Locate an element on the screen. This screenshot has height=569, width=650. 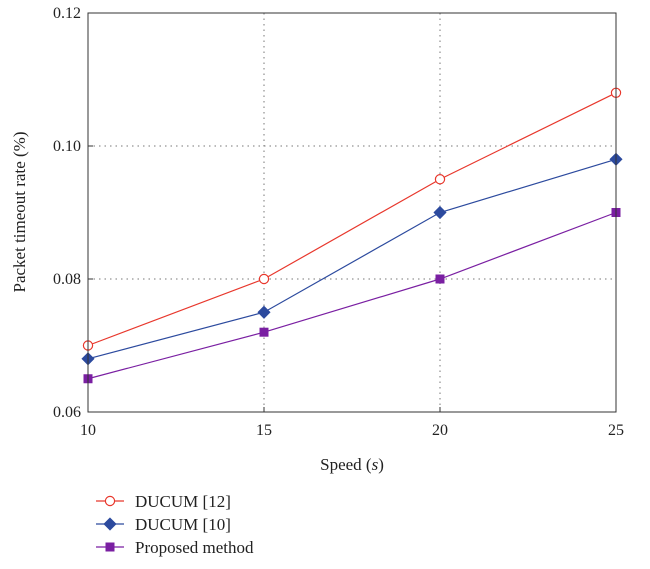
x-tick-label: 25 is located at coordinates (616, 430).